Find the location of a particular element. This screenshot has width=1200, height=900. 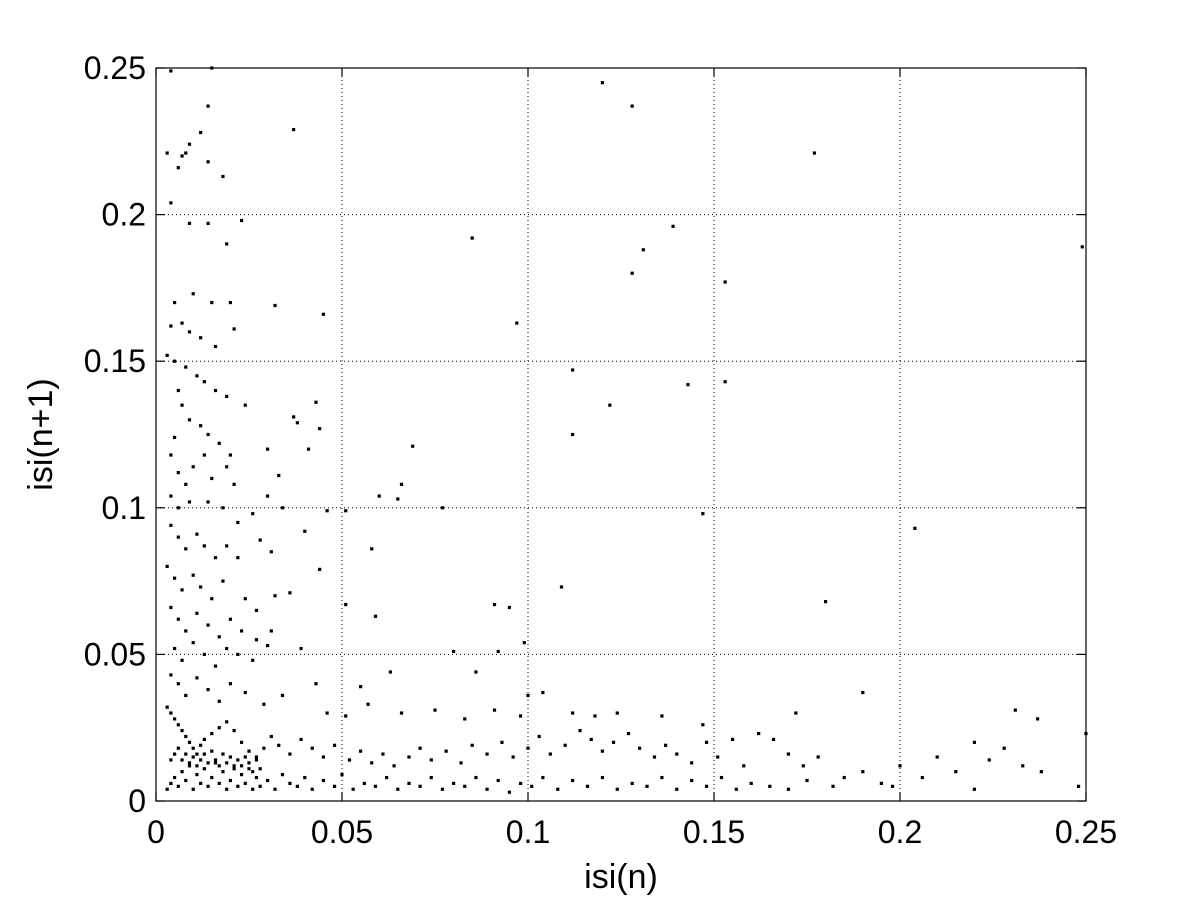

x-tick-label: 0.1 is located at coordinates (528, 832).